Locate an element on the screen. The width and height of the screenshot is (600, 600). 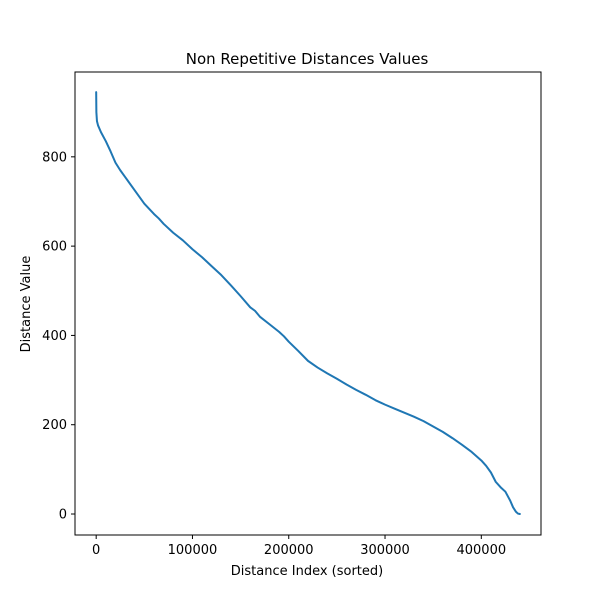
y-axis-label: Distance Value is located at coordinates (26, 304).